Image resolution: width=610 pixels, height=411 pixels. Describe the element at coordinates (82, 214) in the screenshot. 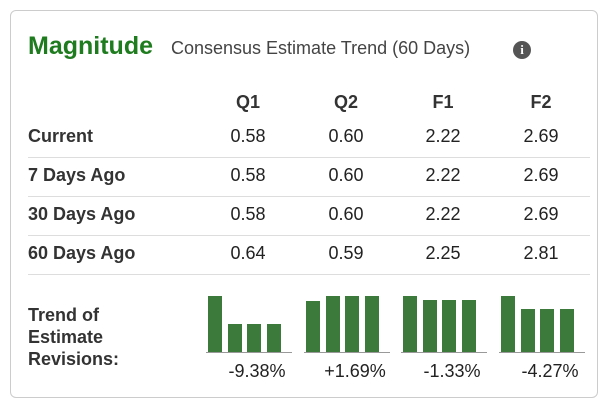

I see `row-label: 30 Days Ago` at that location.